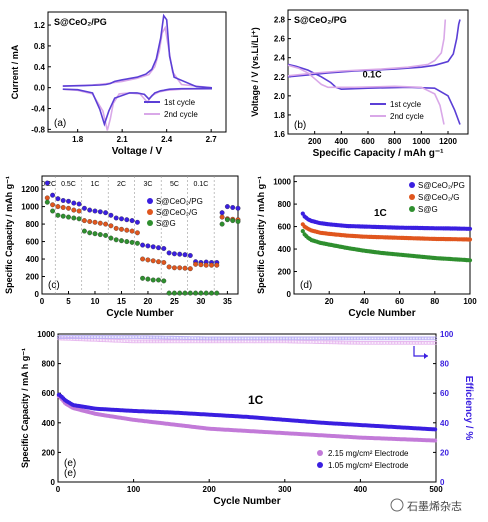 This screenshot has width=488, height=522. I want to click on legend-label: 2.15 mg/cm² Electrode, so click(368, 453).